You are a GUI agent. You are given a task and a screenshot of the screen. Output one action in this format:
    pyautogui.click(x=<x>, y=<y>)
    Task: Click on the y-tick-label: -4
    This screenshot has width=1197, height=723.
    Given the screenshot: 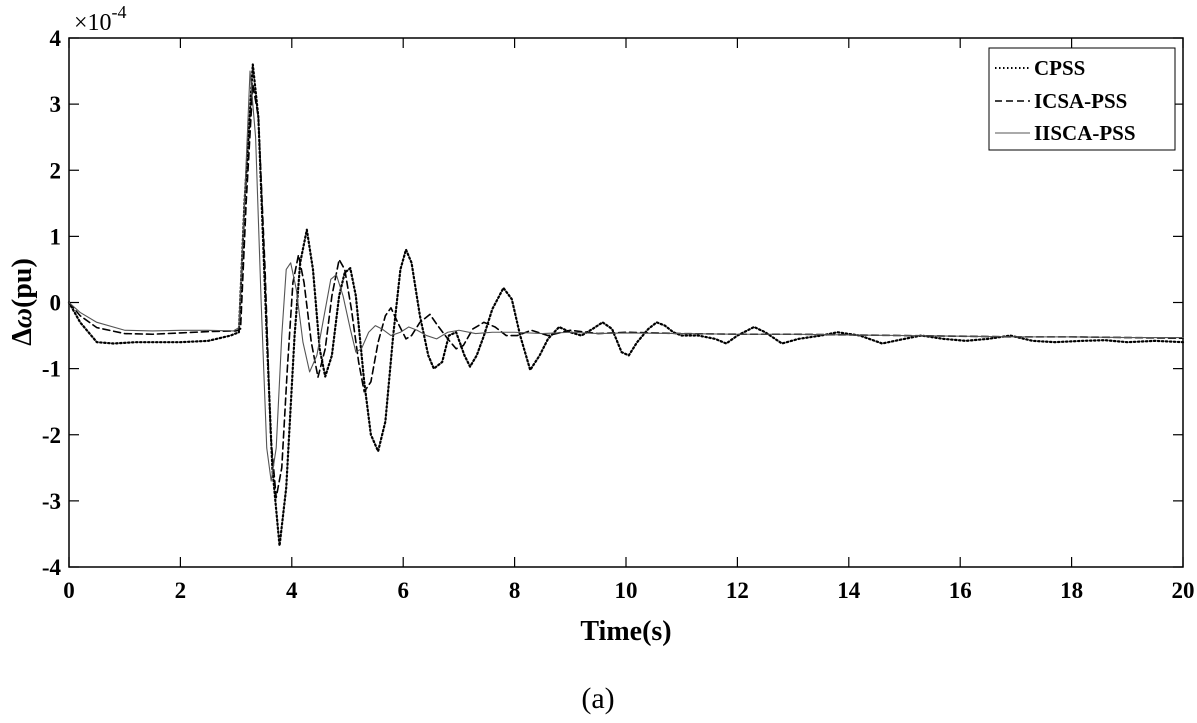 What is the action you would take?
    pyautogui.click(x=52, y=567)
    